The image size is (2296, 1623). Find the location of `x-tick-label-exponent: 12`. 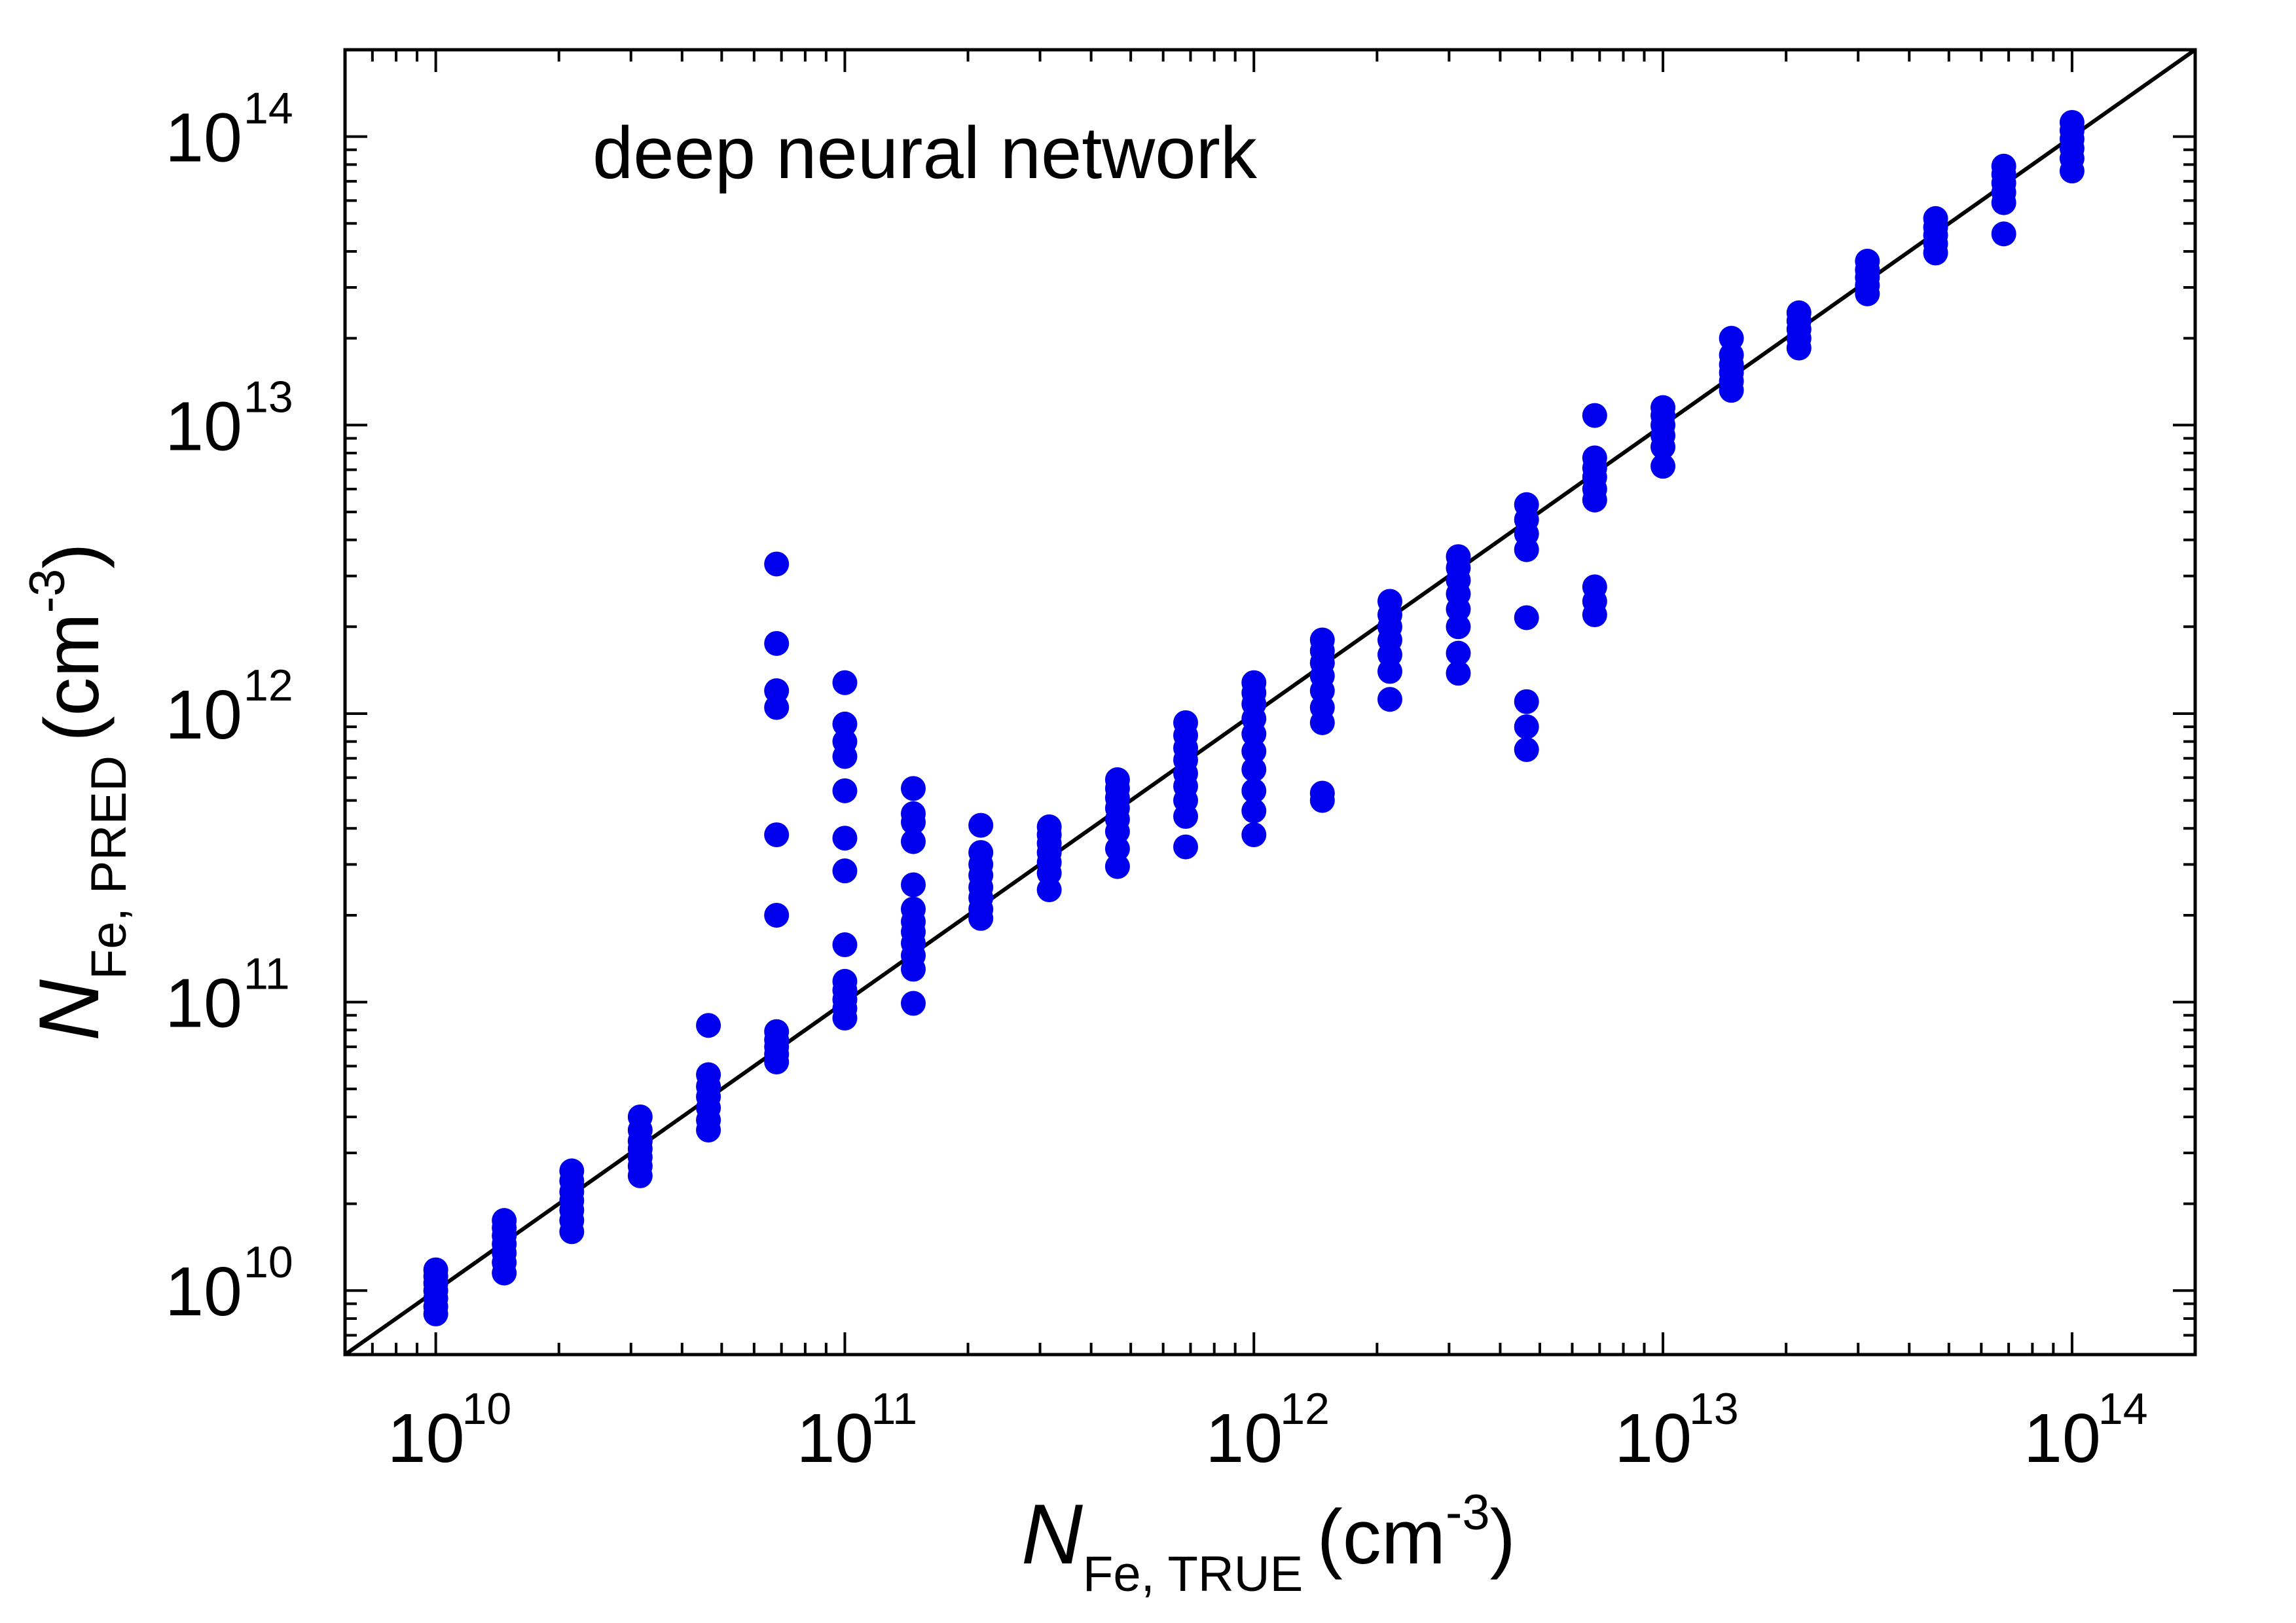

x-tick-label-exponent: 12 is located at coordinates (1305, 1409).